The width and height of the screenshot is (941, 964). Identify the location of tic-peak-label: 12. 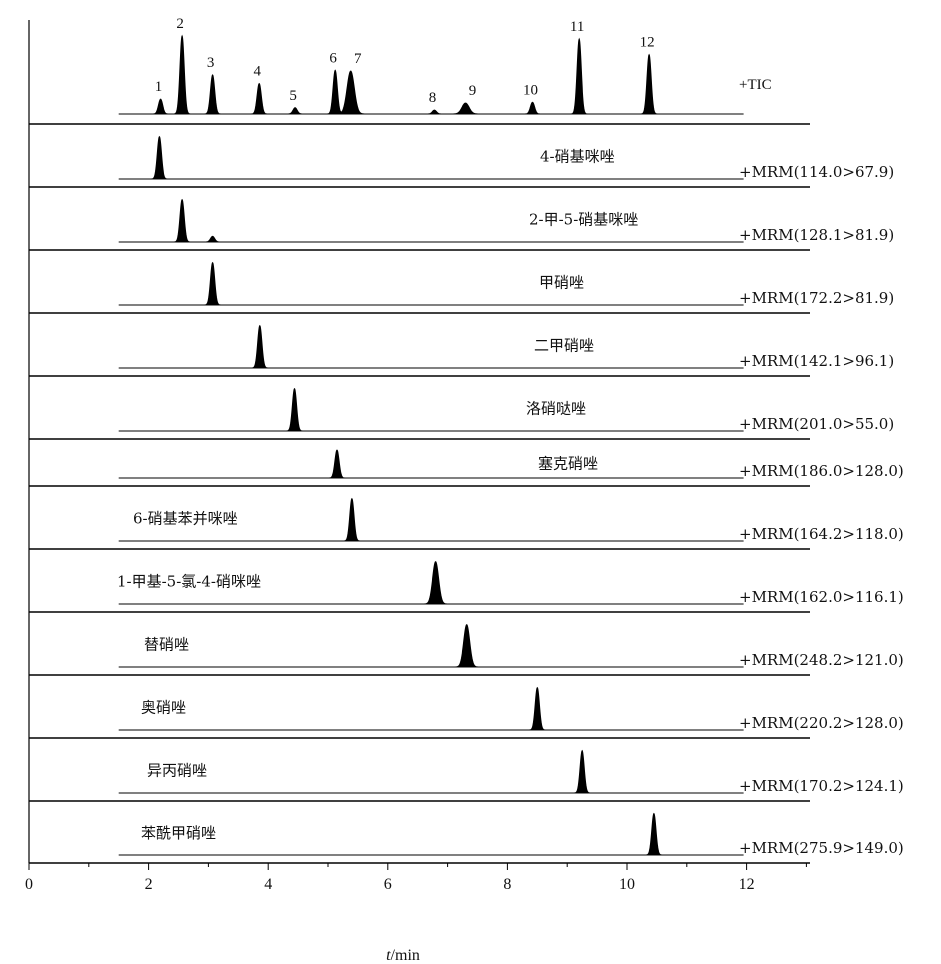
(647, 43).